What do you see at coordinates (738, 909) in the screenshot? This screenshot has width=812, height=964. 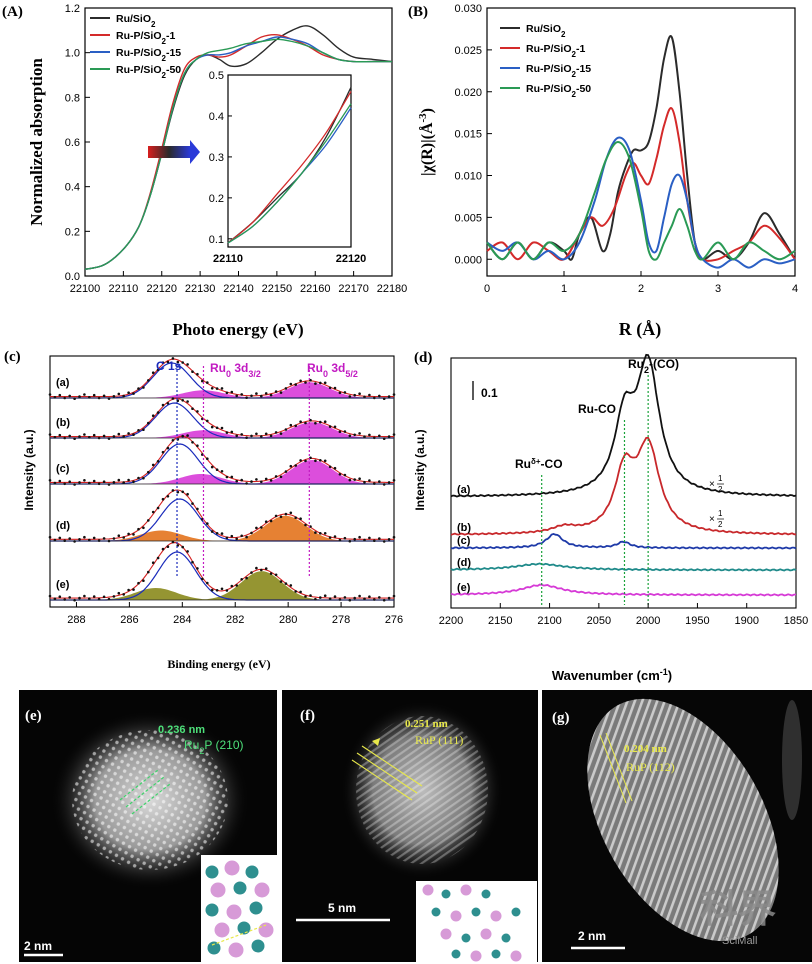 I see `watermark-logo: 科界` at bounding box center [738, 909].